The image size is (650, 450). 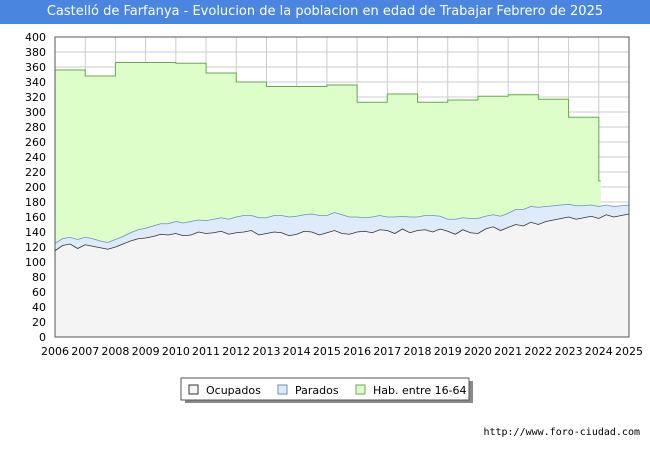 What do you see at coordinates (317, 390) in the screenshot?
I see `legend-label-parados: Parados` at bounding box center [317, 390].